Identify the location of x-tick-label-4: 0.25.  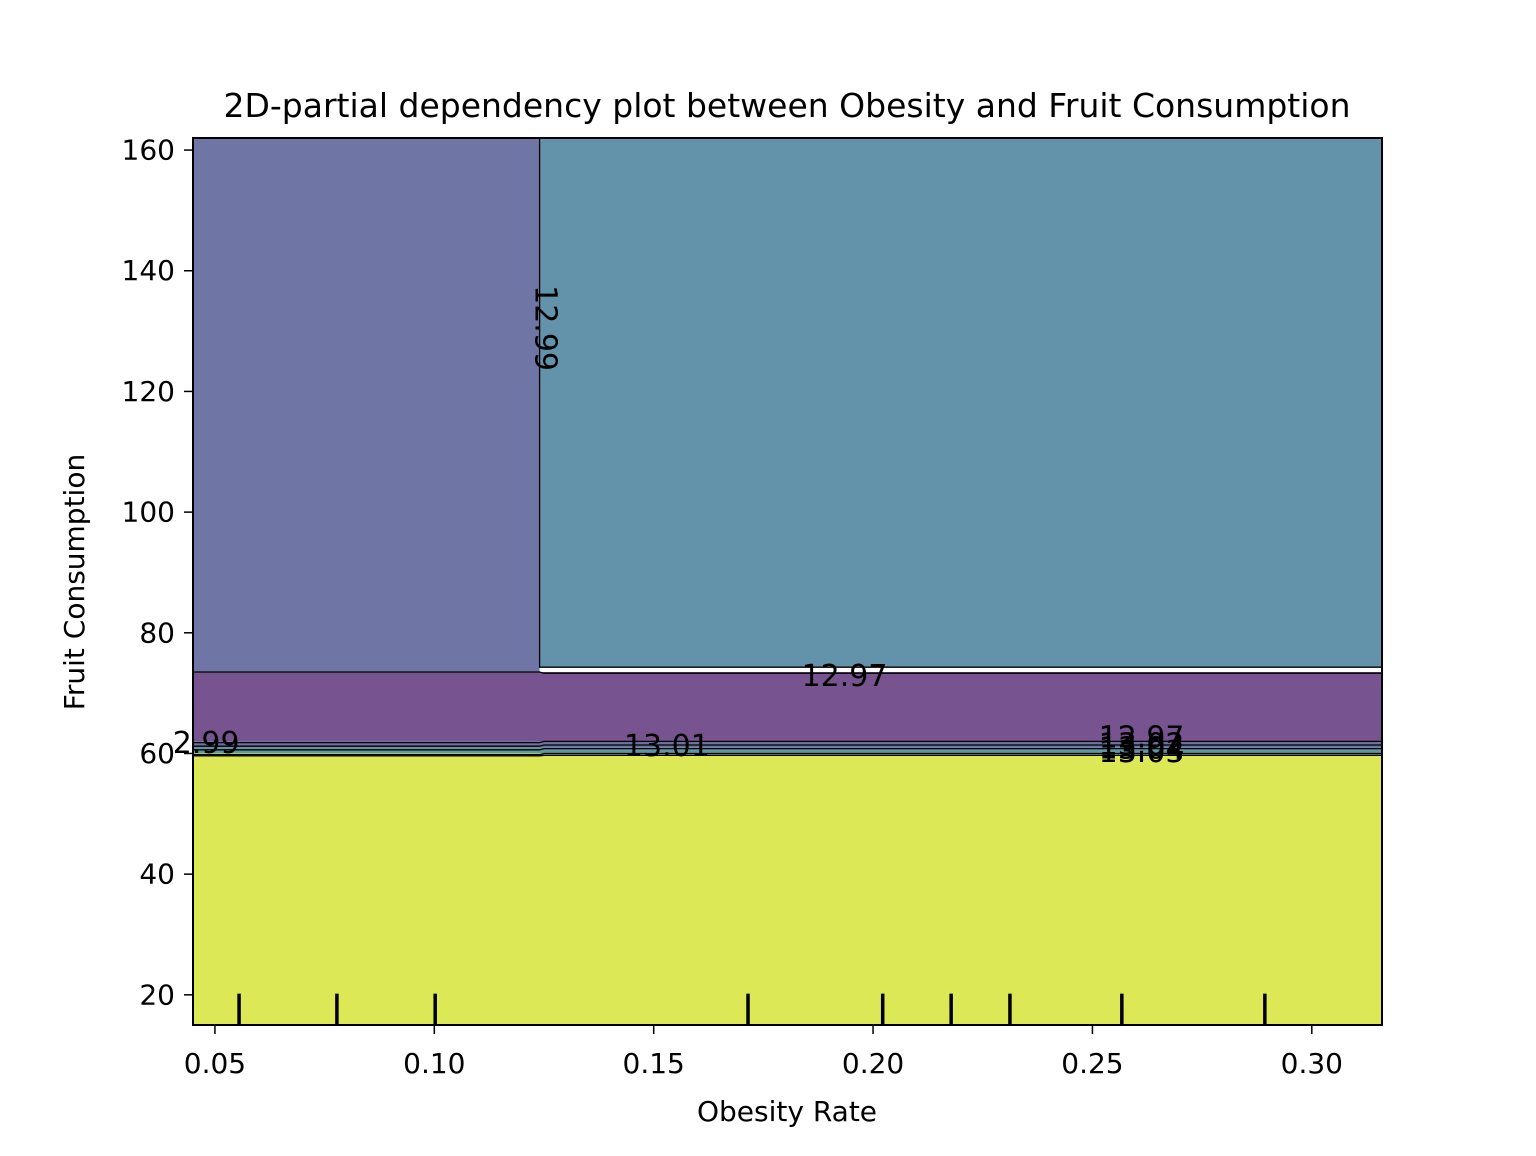
(1092, 1063).